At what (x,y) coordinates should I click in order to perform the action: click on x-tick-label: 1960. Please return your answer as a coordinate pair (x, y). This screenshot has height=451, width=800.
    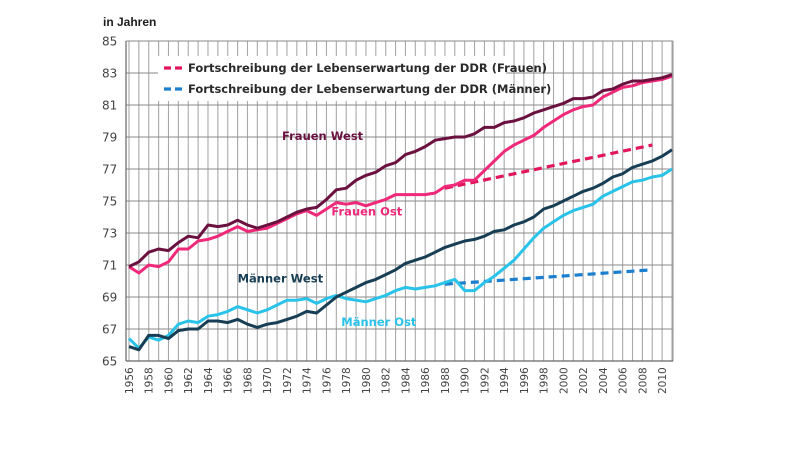
    Looking at the image, I should click on (169, 380).